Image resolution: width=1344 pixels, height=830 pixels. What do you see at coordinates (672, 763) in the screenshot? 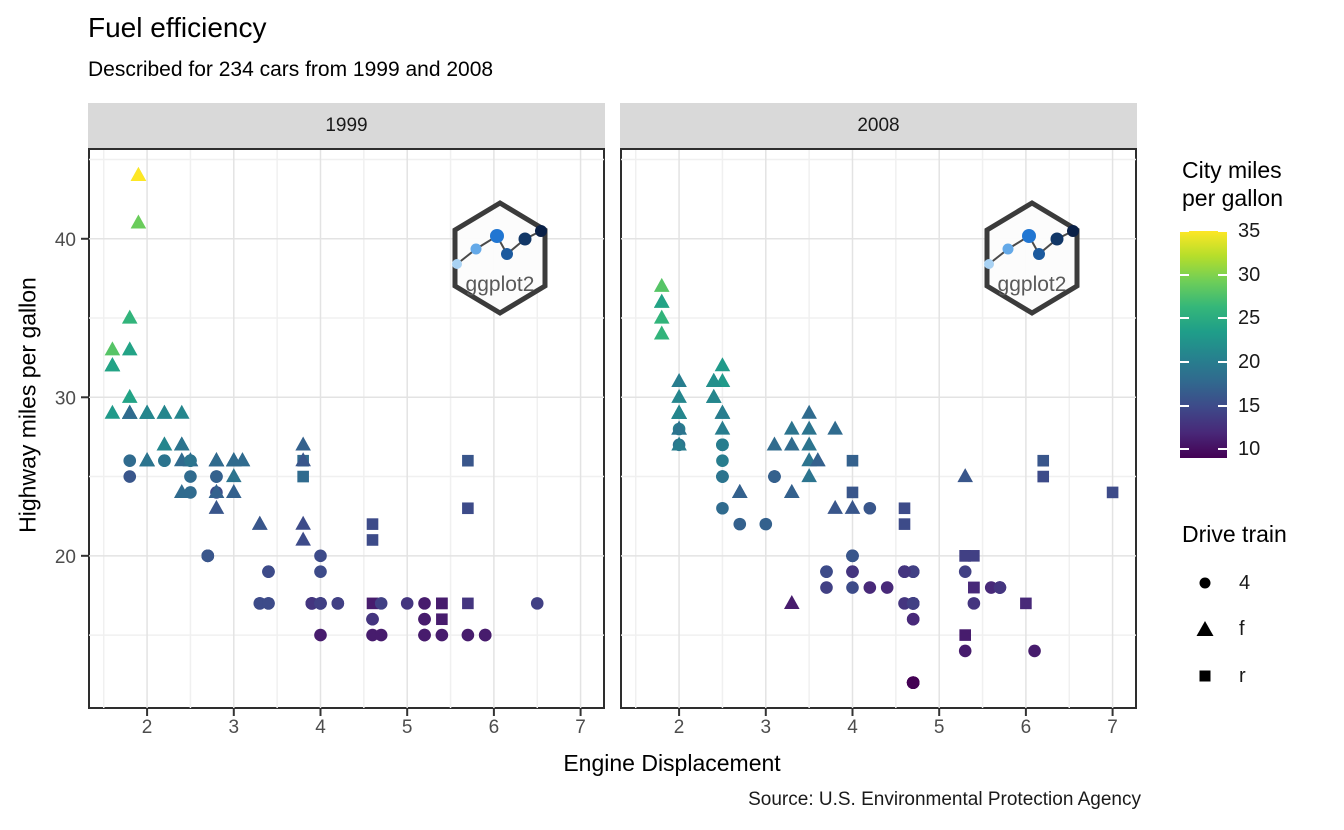
I see `x-axis-title: Engine Displacement` at bounding box center [672, 763].